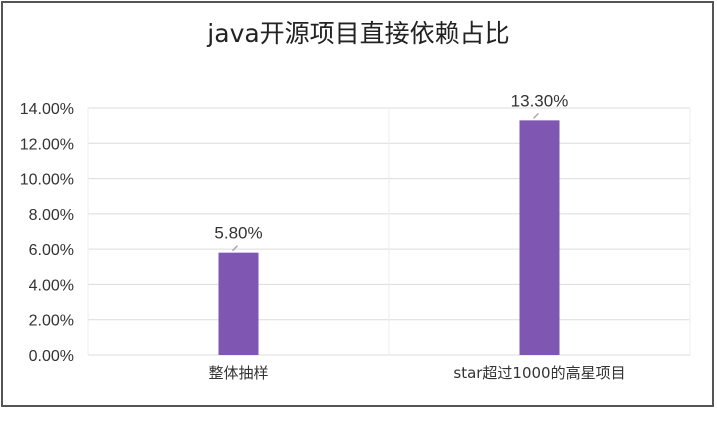 This screenshot has width=717, height=423. Describe the element at coordinates (238, 233) in the screenshot. I see `data-label: 5.80%` at that location.